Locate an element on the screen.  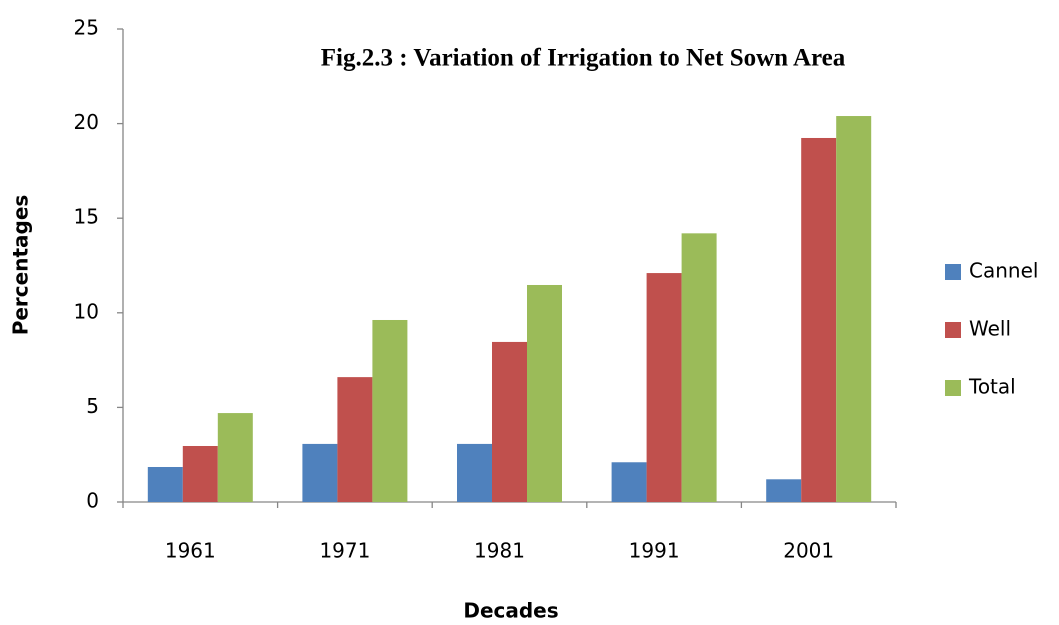
x-tick-label: 1991 is located at coordinates (654, 551).